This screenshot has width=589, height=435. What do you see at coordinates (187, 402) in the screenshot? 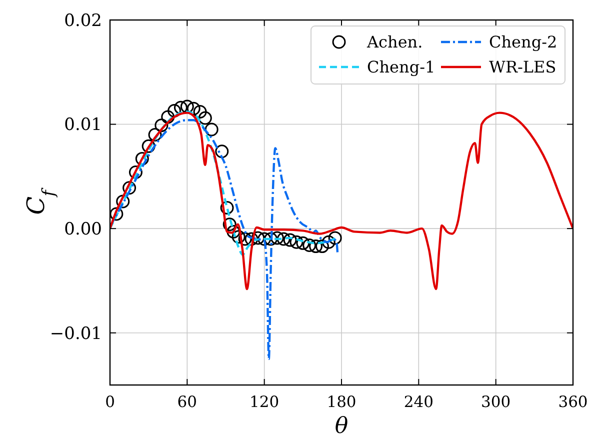
I see `x-tick-label: 60` at bounding box center [187, 402].